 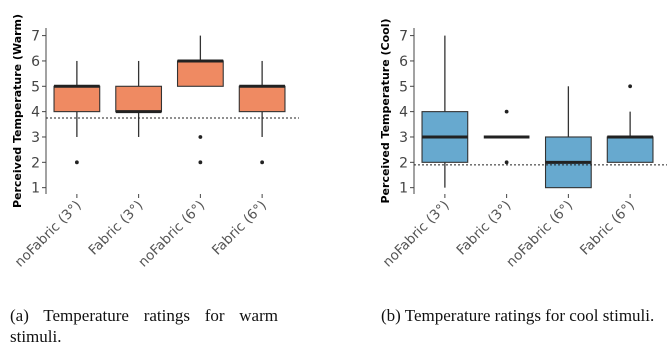 I want to click on y-axis-label: Perceived Temperature (Cool), so click(x=385, y=111).